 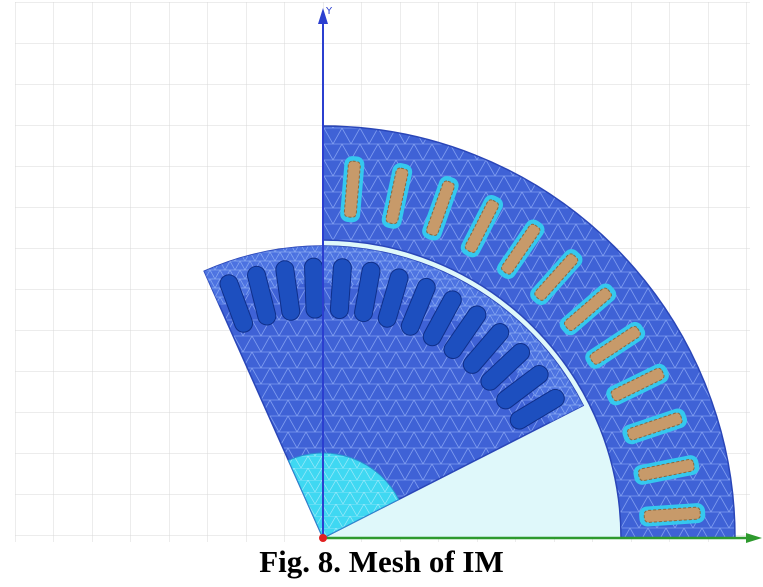 What do you see at coordinates (323, 538) in the screenshot?
I see `origin-point` at bounding box center [323, 538].